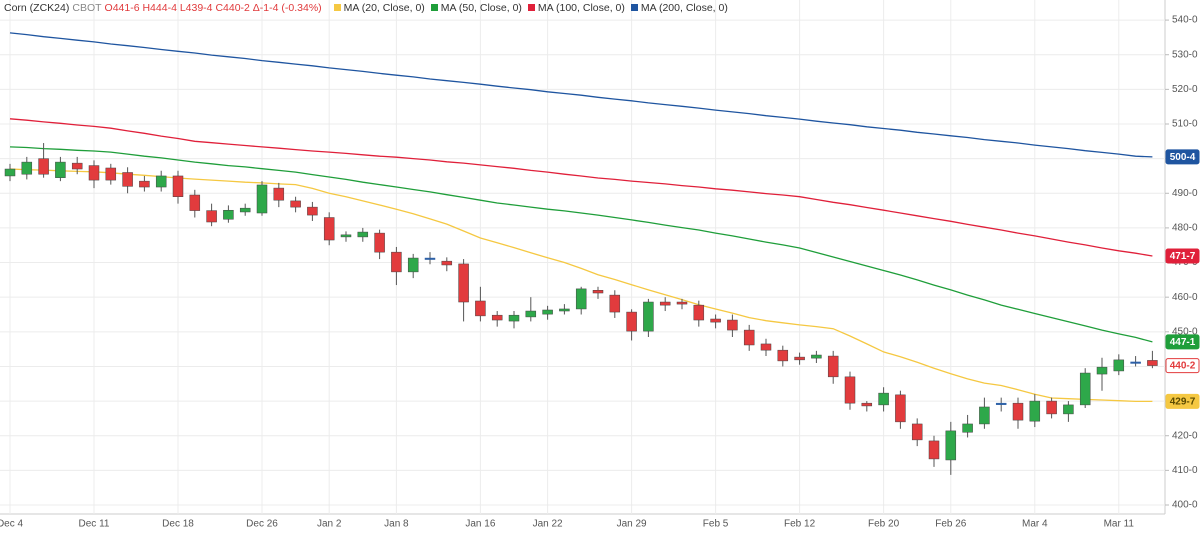 The height and width of the screenshot is (542, 1200). Describe the element at coordinates (1183, 366) in the screenshot. I see `price-tag-label: 440-2` at that location.